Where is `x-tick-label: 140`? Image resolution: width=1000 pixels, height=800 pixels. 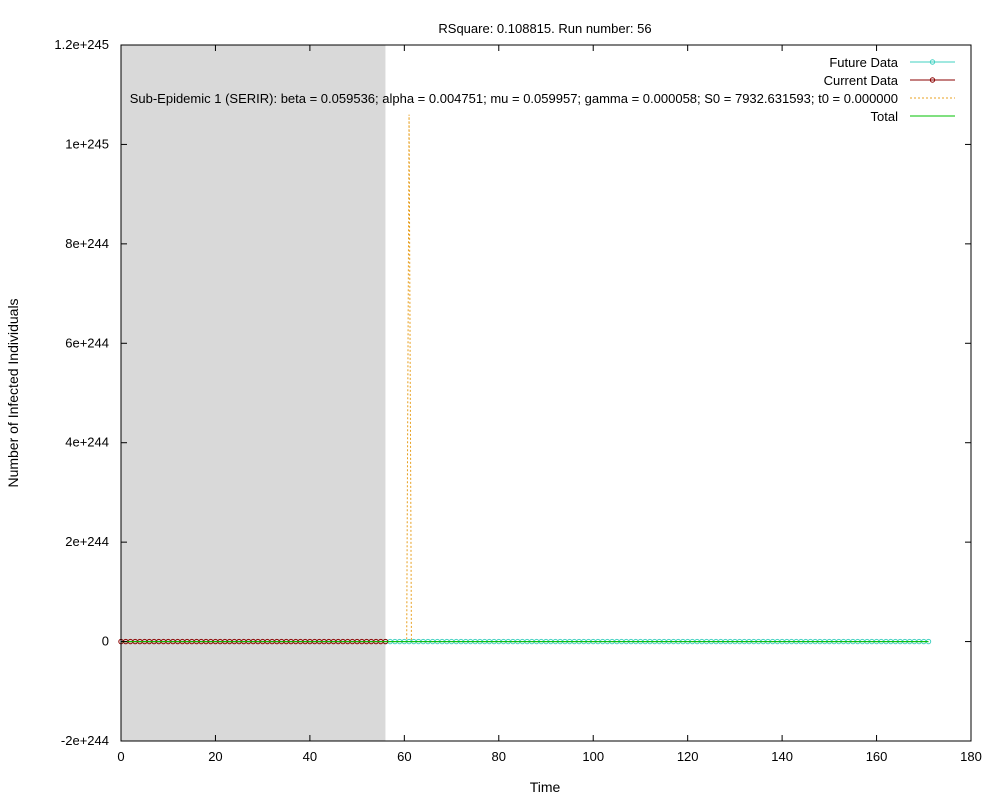 x-tick-label: 140 is located at coordinates (782, 756).